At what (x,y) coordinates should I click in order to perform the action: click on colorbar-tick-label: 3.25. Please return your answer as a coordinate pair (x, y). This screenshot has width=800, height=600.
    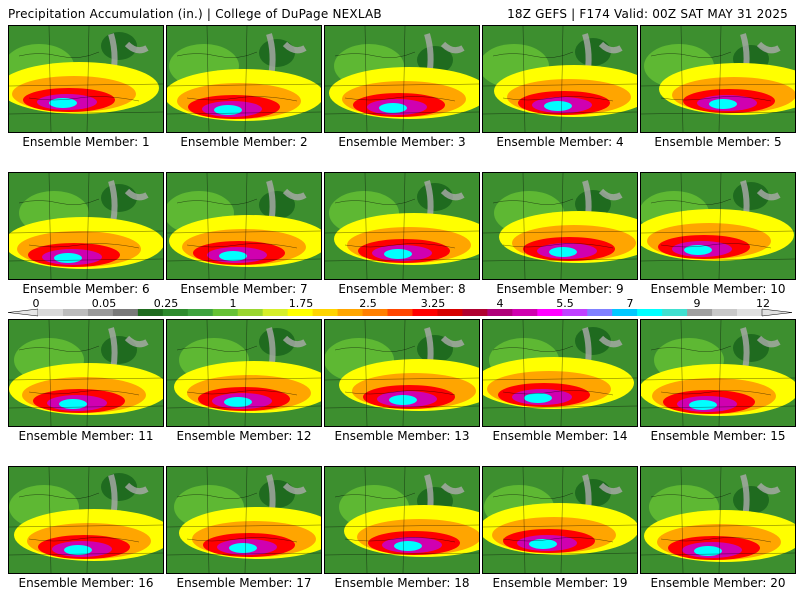
    Looking at the image, I should click on (433, 303).